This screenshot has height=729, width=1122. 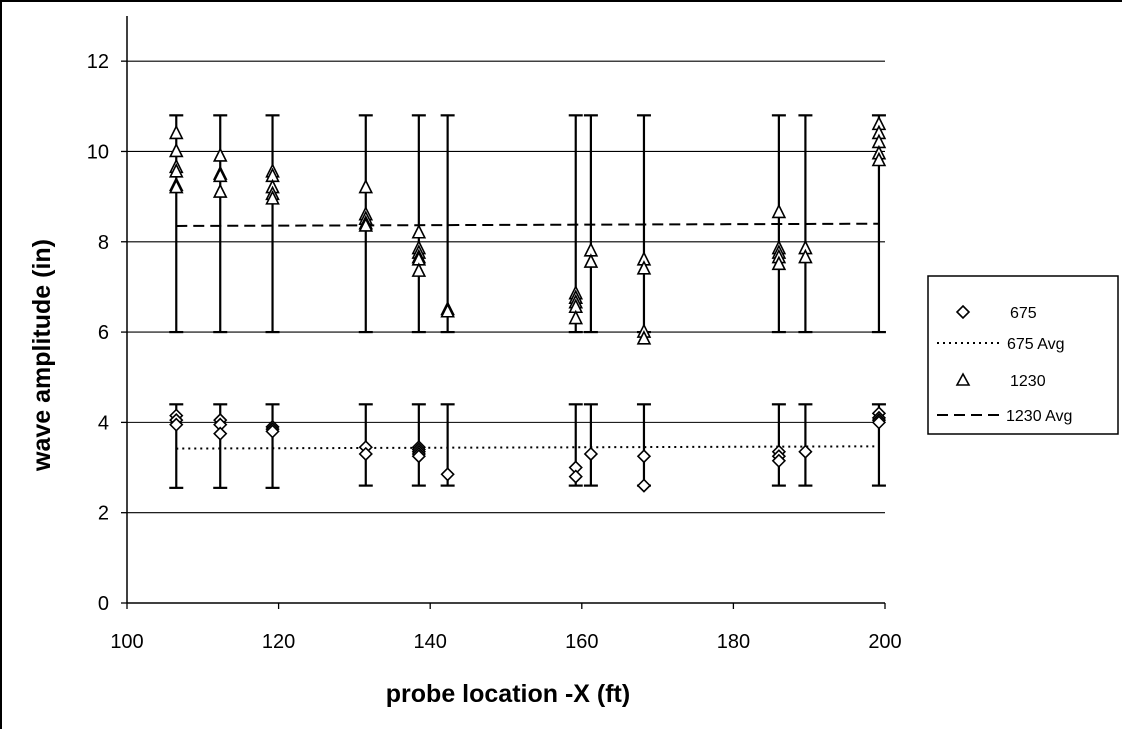 I want to click on x-tick-label-140: 140, so click(x=430, y=642).